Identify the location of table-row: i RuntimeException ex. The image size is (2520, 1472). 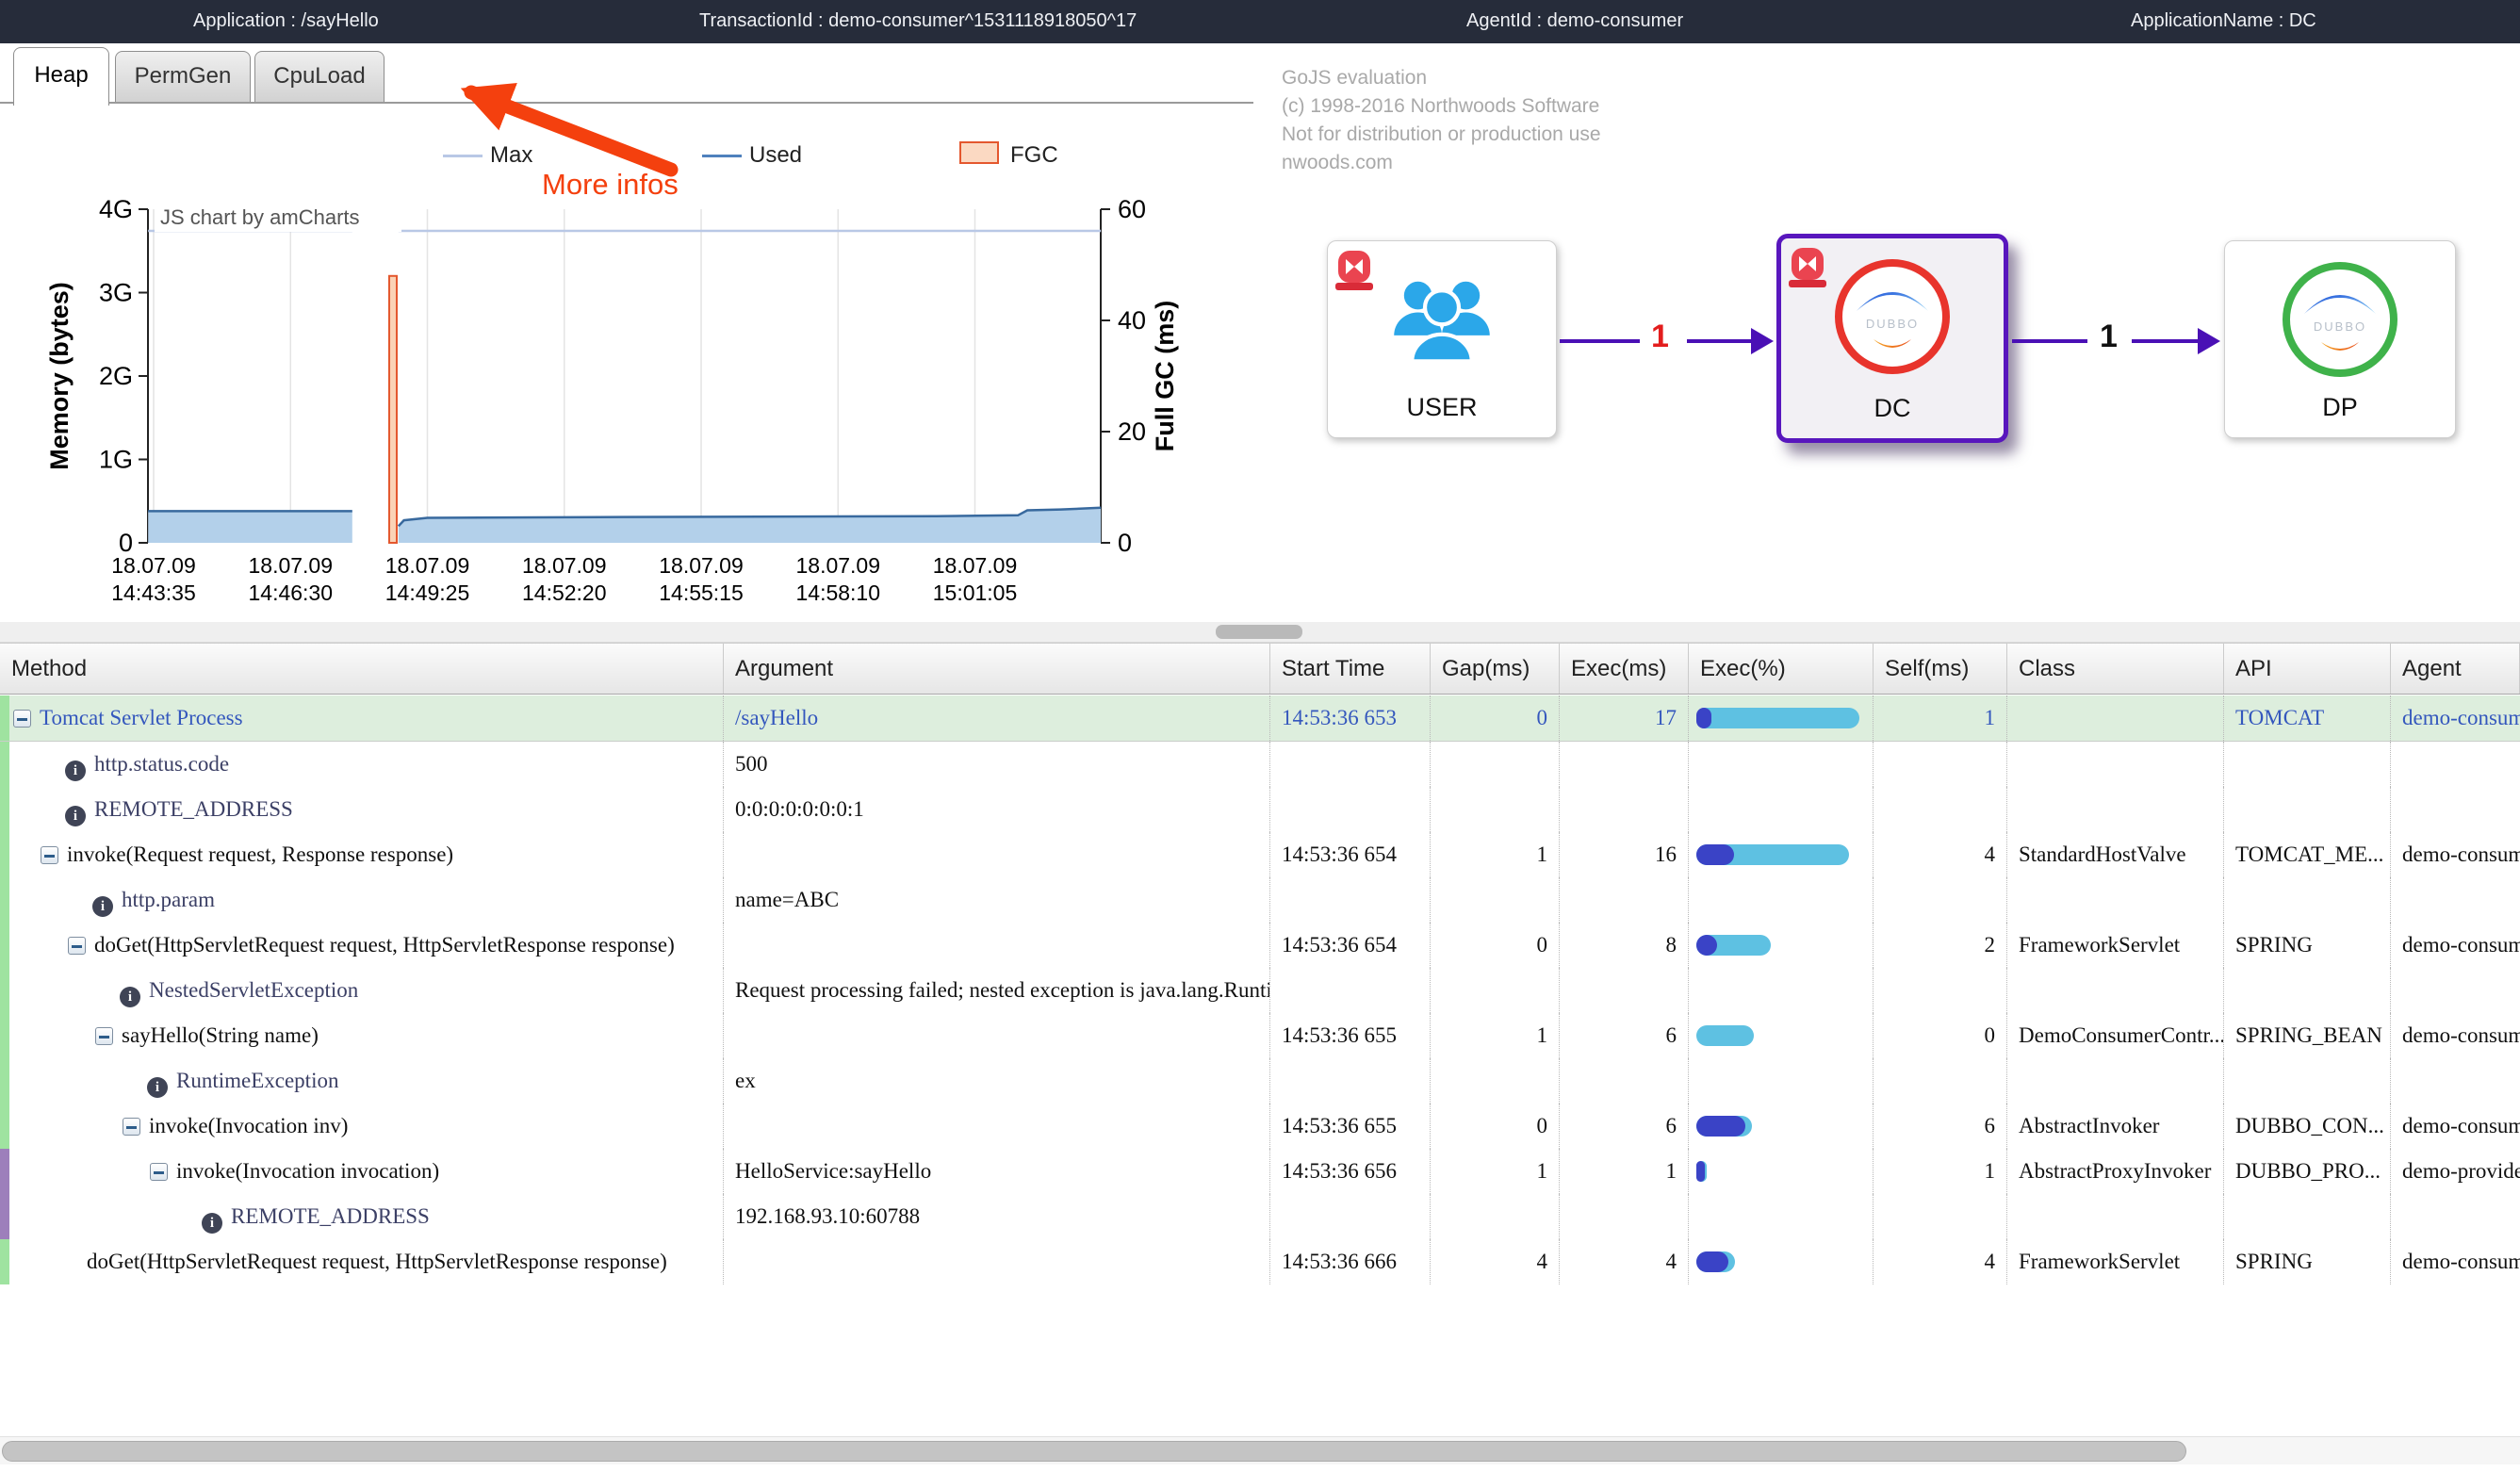
(1260, 1081).